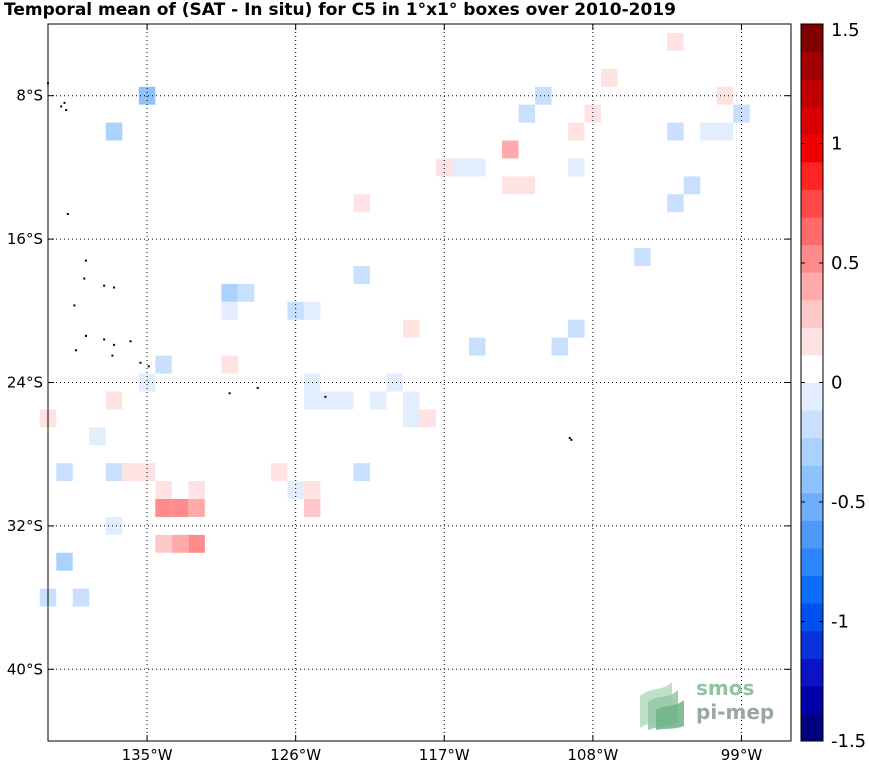  What do you see at coordinates (147, 754) in the screenshot?
I see `x-tick-label: 135°W` at bounding box center [147, 754].